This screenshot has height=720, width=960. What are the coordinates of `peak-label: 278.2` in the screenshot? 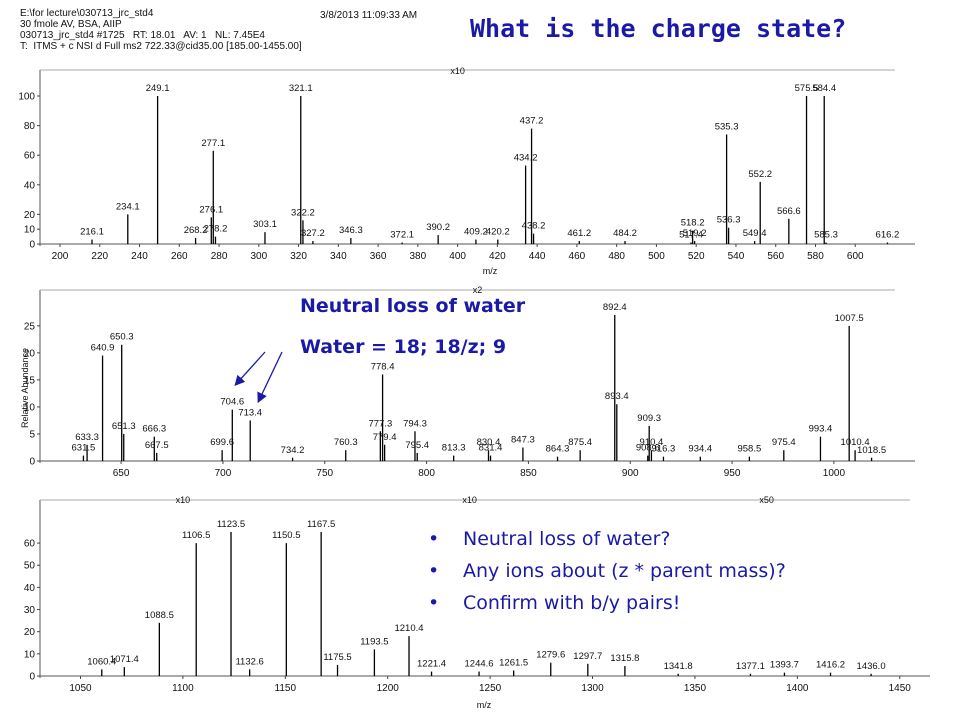 It's located at (216, 229).